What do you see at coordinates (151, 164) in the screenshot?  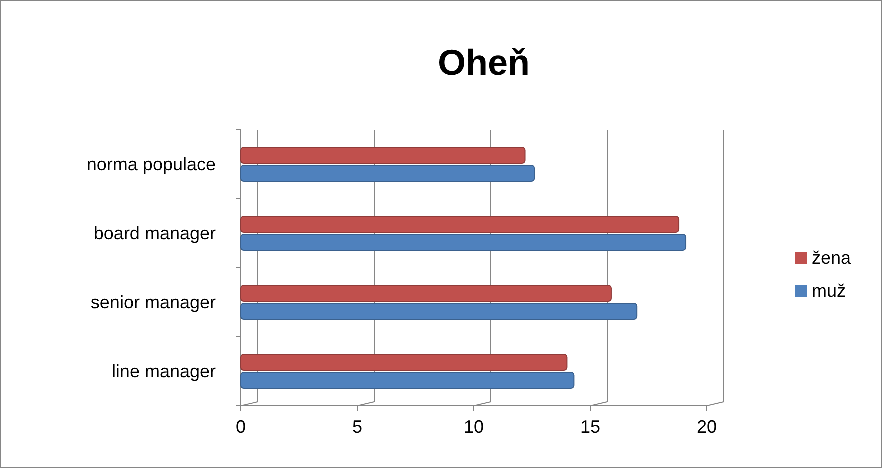 I see `y-tick-label: norma populace` at bounding box center [151, 164].